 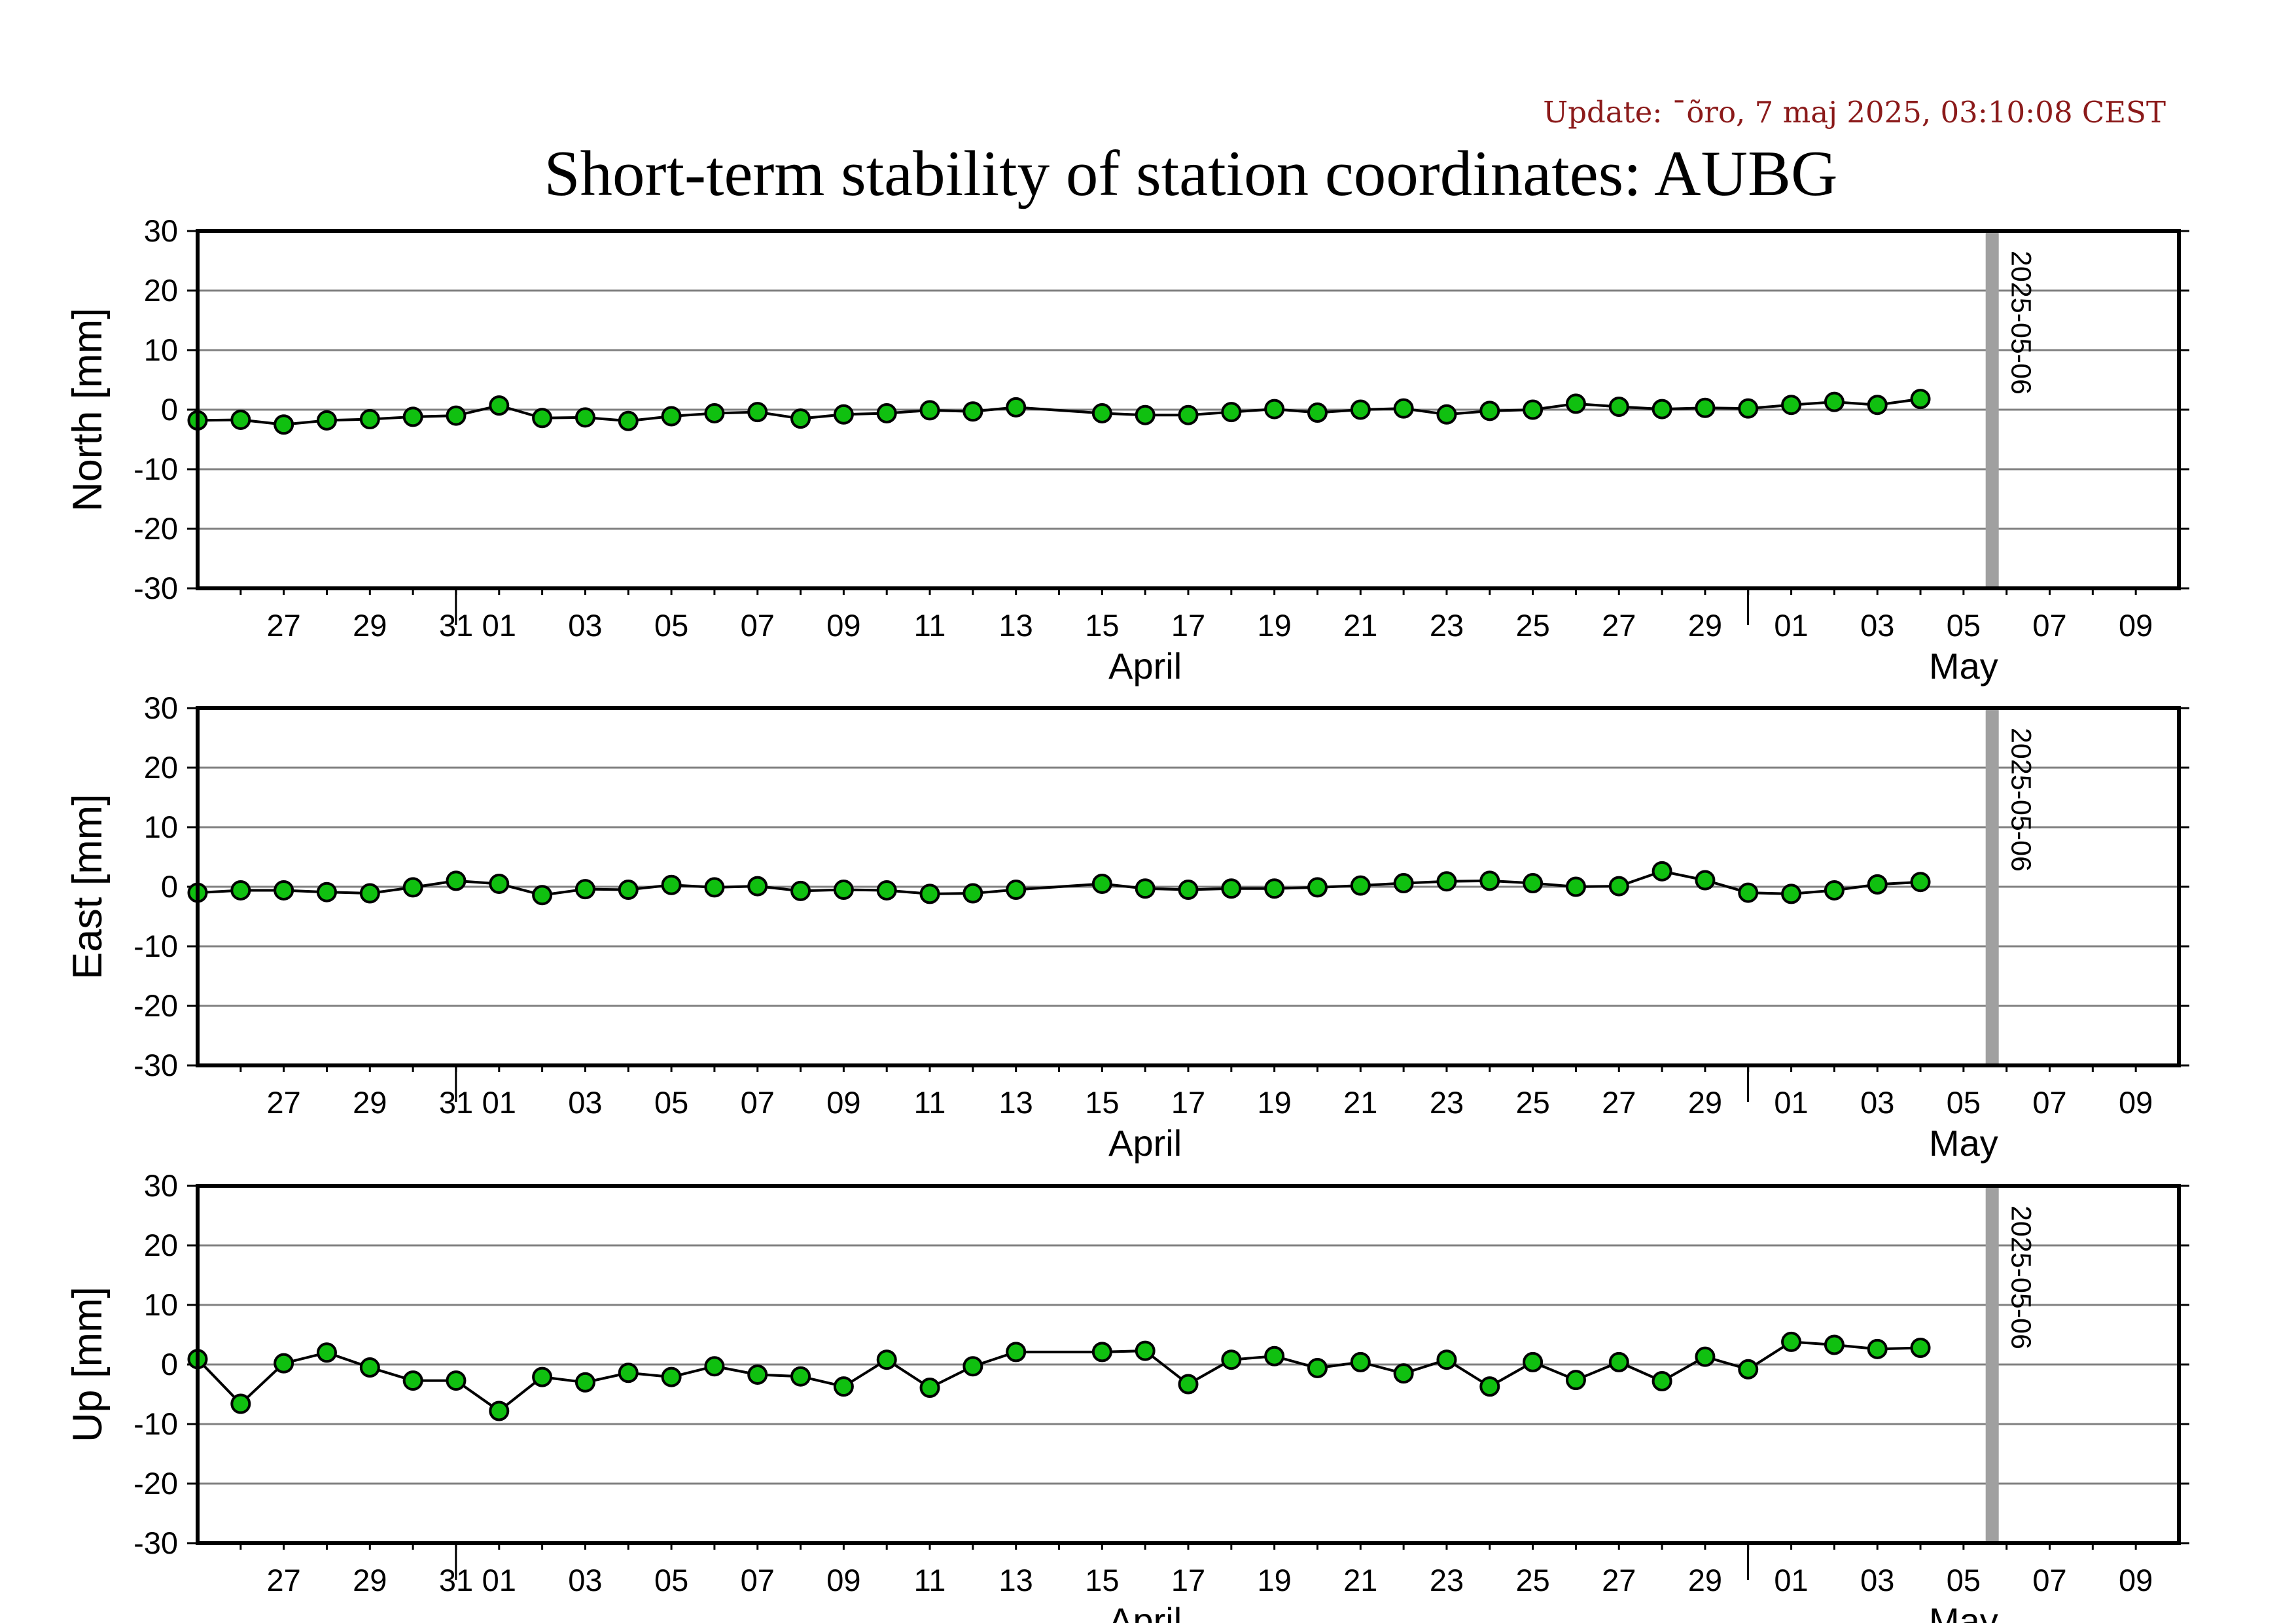 What do you see at coordinates (1963, 666) in the screenshot?
I see `month-label: May` at bounding box center [1963, 666].